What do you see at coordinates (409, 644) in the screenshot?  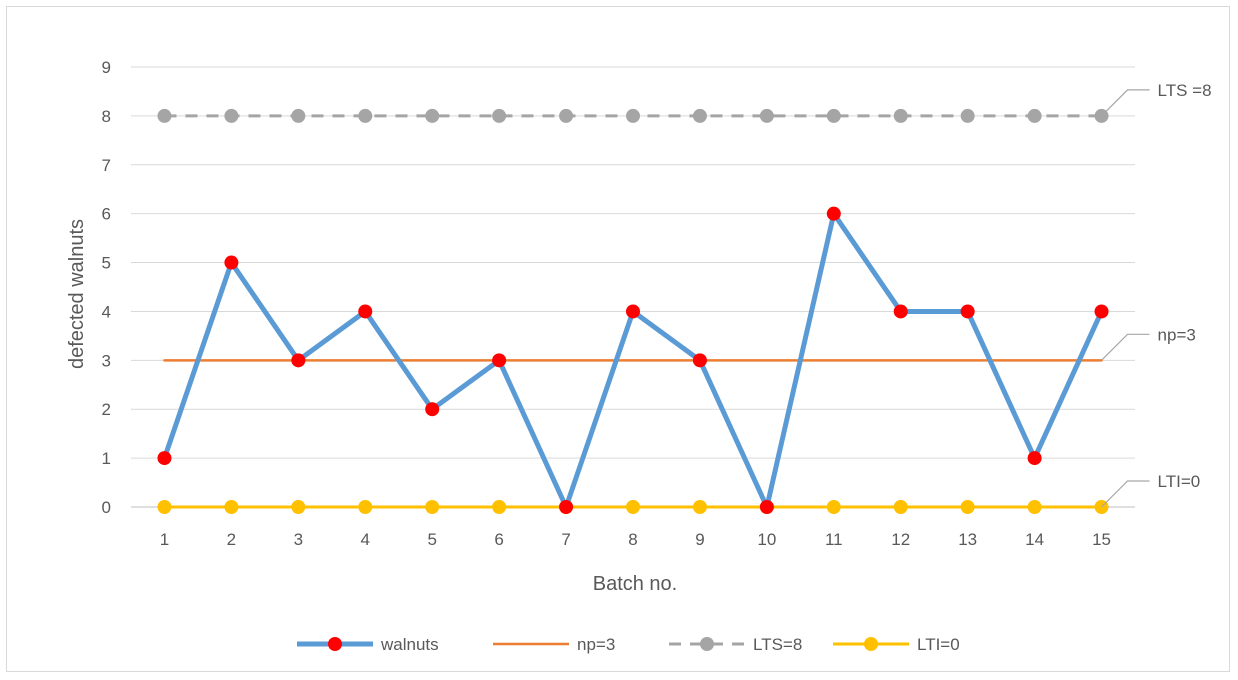 I see `legend-label: walnuts` at bounding box center [409, 644].